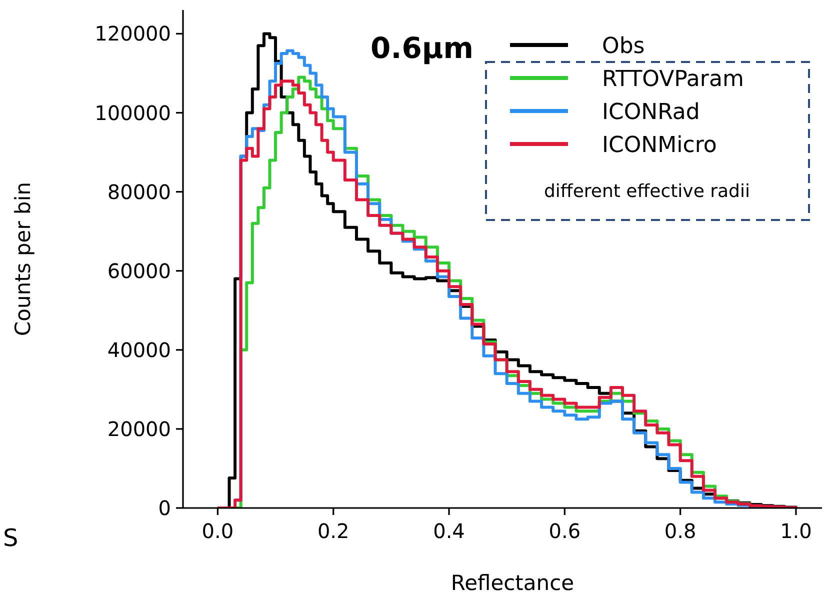  Describe the element at coordinates (680, 531) in the screenshot. I see `x-tick-label: 0.8` at that location.